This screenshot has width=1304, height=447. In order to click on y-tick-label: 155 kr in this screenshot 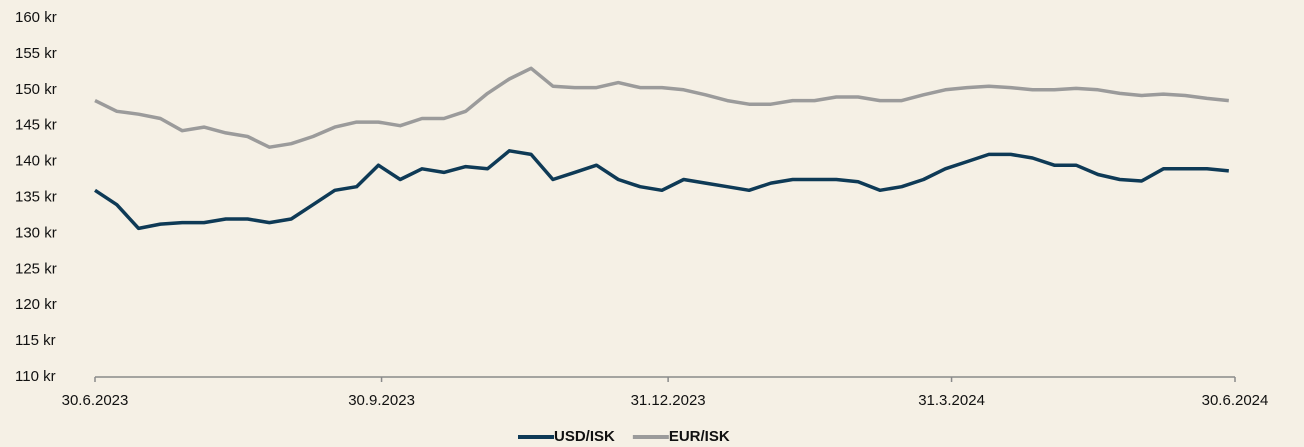, I will do `click(36, 53)`.